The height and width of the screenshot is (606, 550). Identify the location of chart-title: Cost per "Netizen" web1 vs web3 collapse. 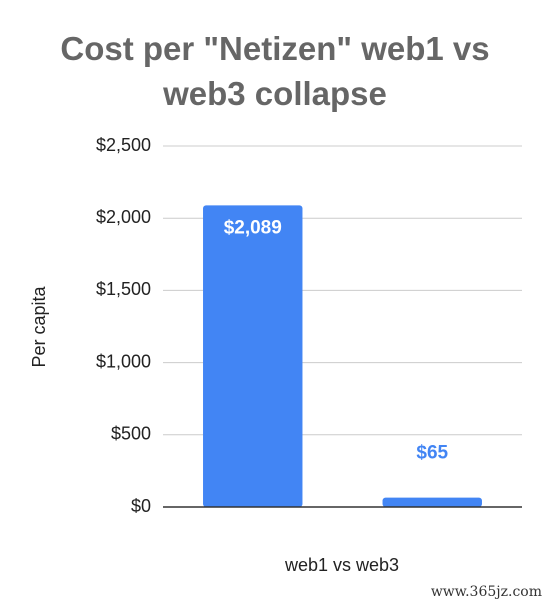
(275, 71).